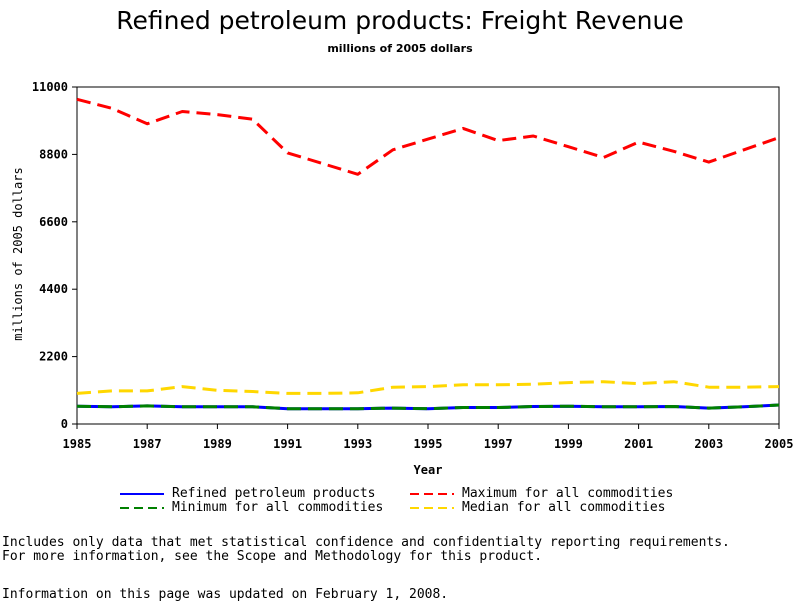 The height and width of the screenshot is (602, 800). Describe the element at coordinates (779, 444) in the screenshot. I see `x-tick-label: 2005` at that location.